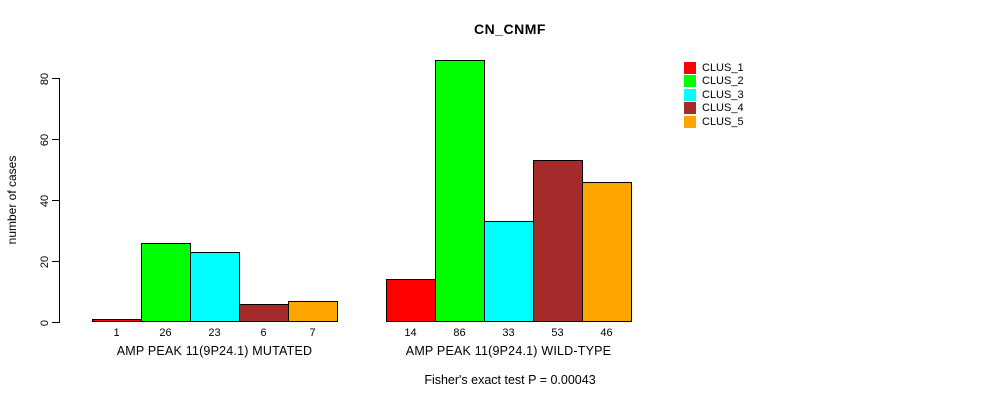  I want to click on y-axis, so click(59, 200).